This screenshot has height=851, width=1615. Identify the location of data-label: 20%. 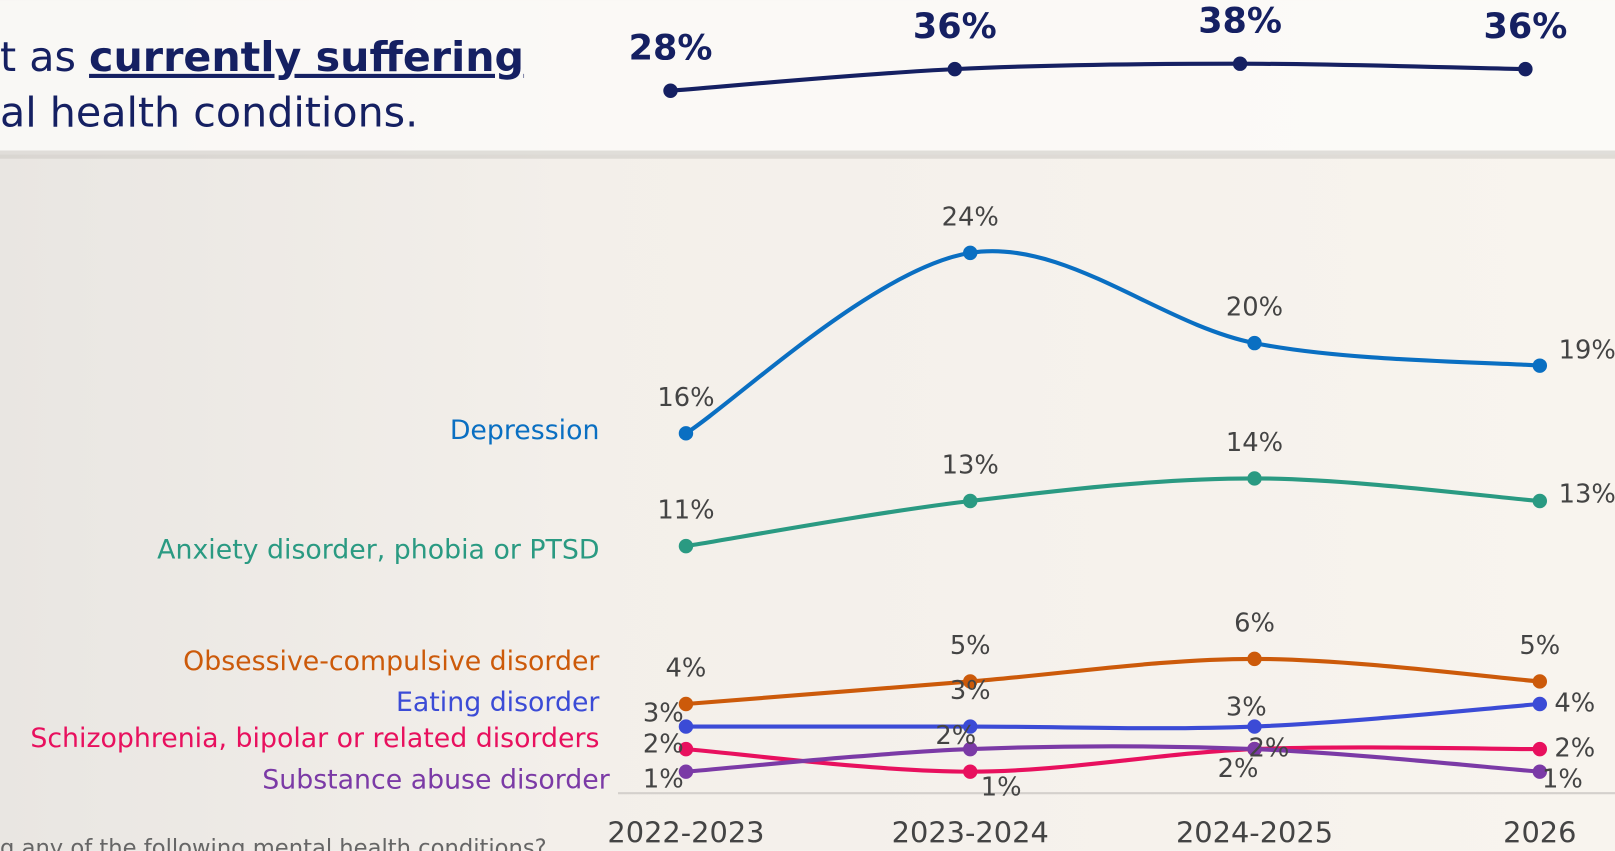
(1254, 308).